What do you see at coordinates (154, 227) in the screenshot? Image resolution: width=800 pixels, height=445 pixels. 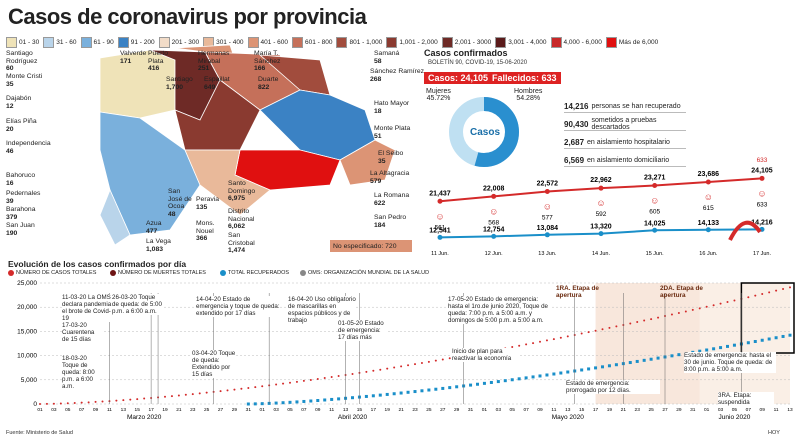 I see `province-label: Azua 477` at bounding box center [154, 227].